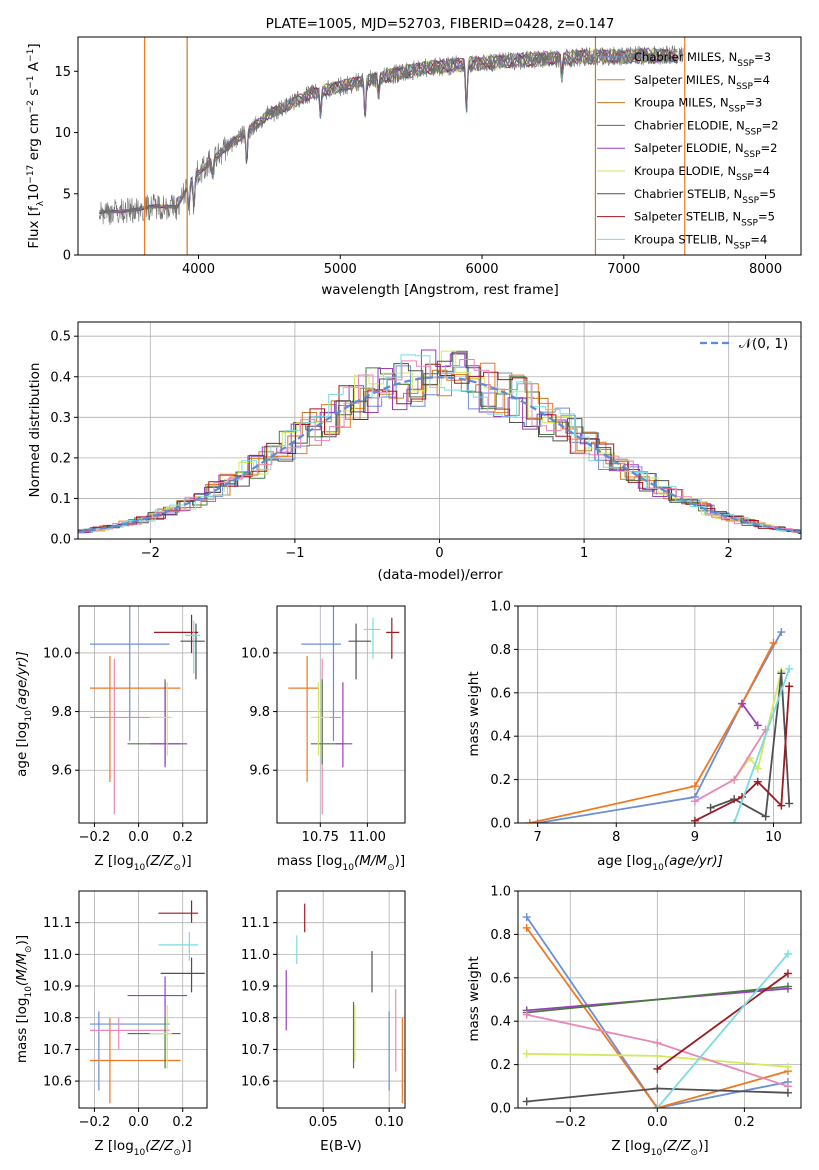 The width and height of the screenshot is (819, 1170). I want to click on legend-entry: Salpeter MILES, NSSP=4, so click(702, 82).